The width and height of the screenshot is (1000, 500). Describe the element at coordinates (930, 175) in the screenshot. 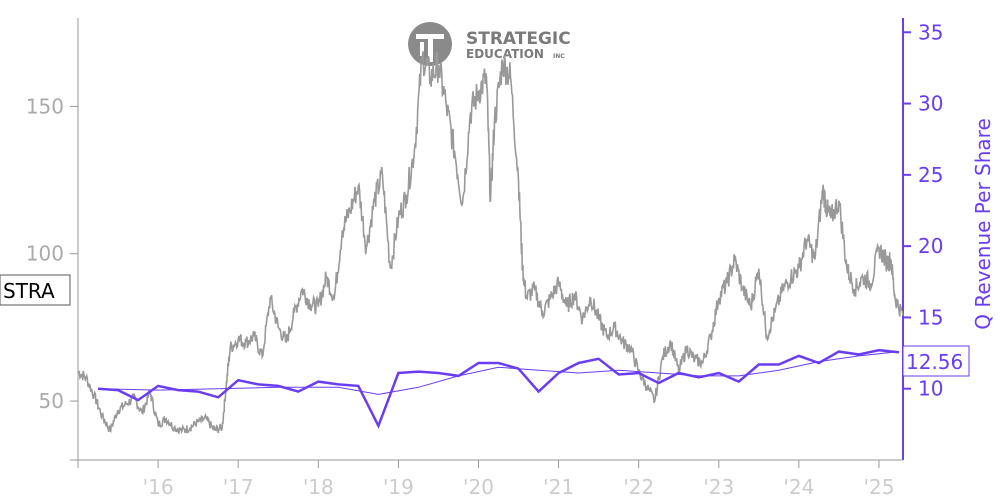

I see `right-tick-label: 25` at that location.